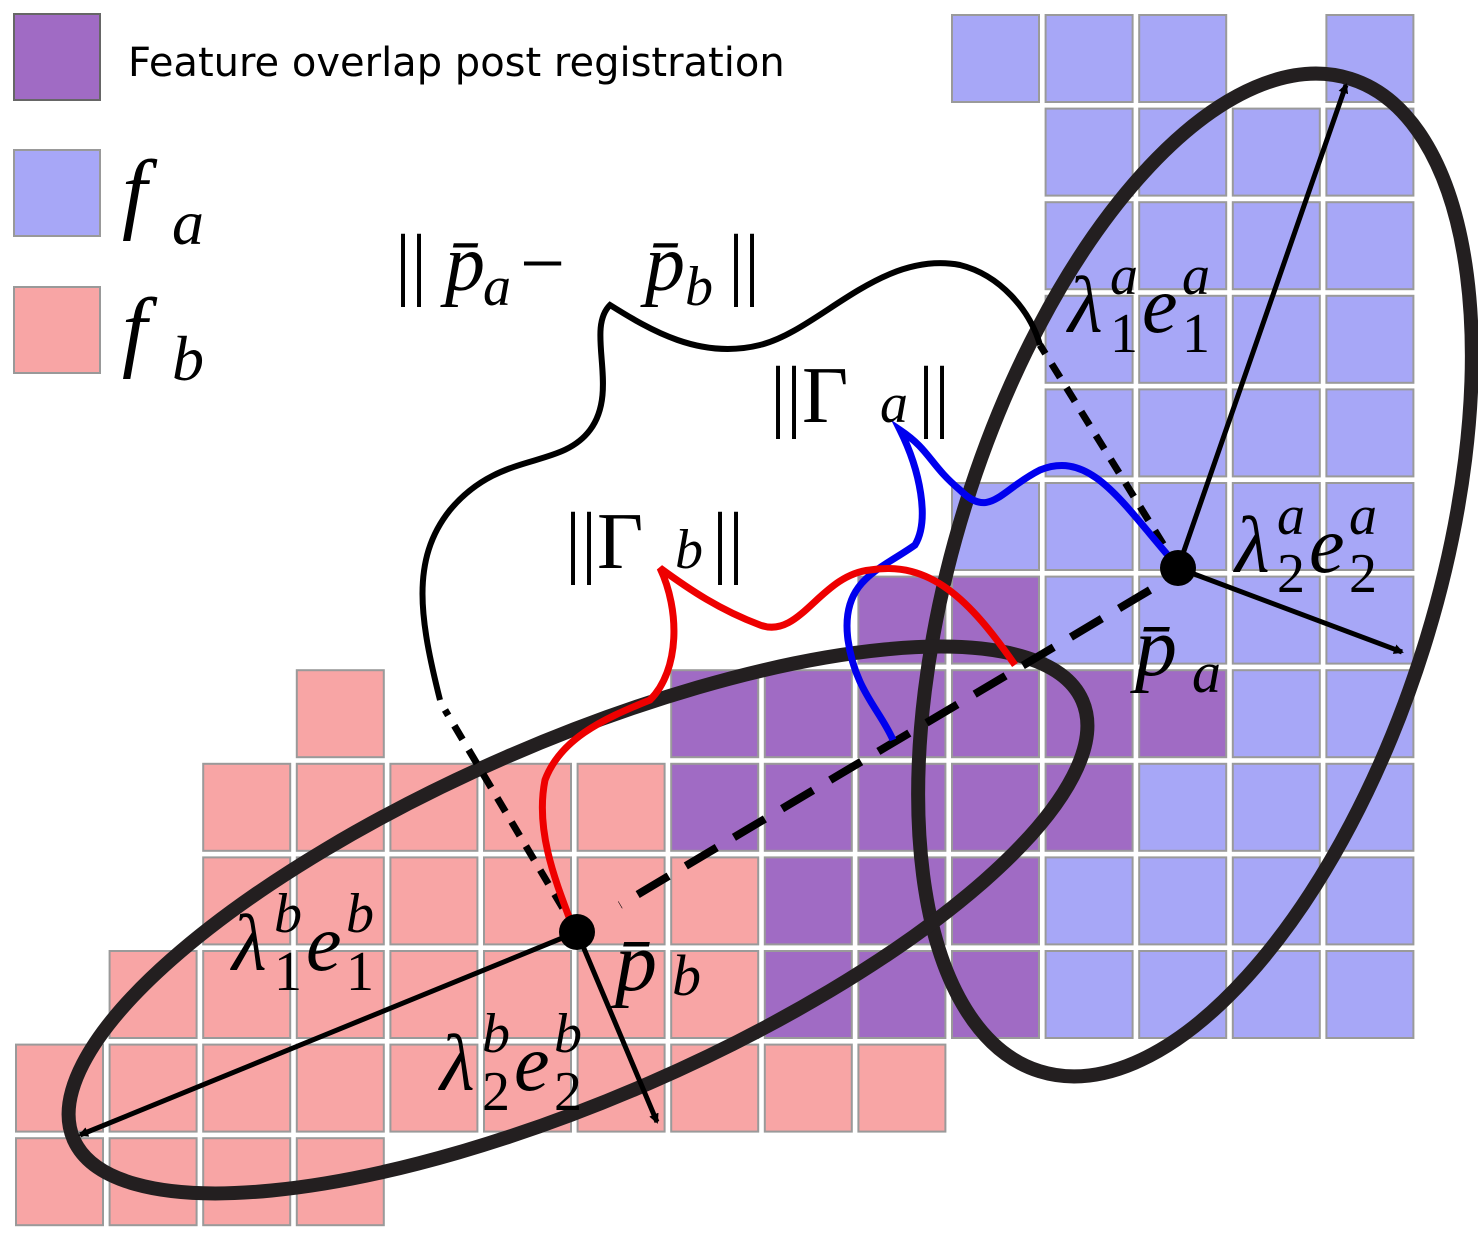 The image size is (1478, 1237). I want to click on label-pa: p̄, so click(1153, 647).